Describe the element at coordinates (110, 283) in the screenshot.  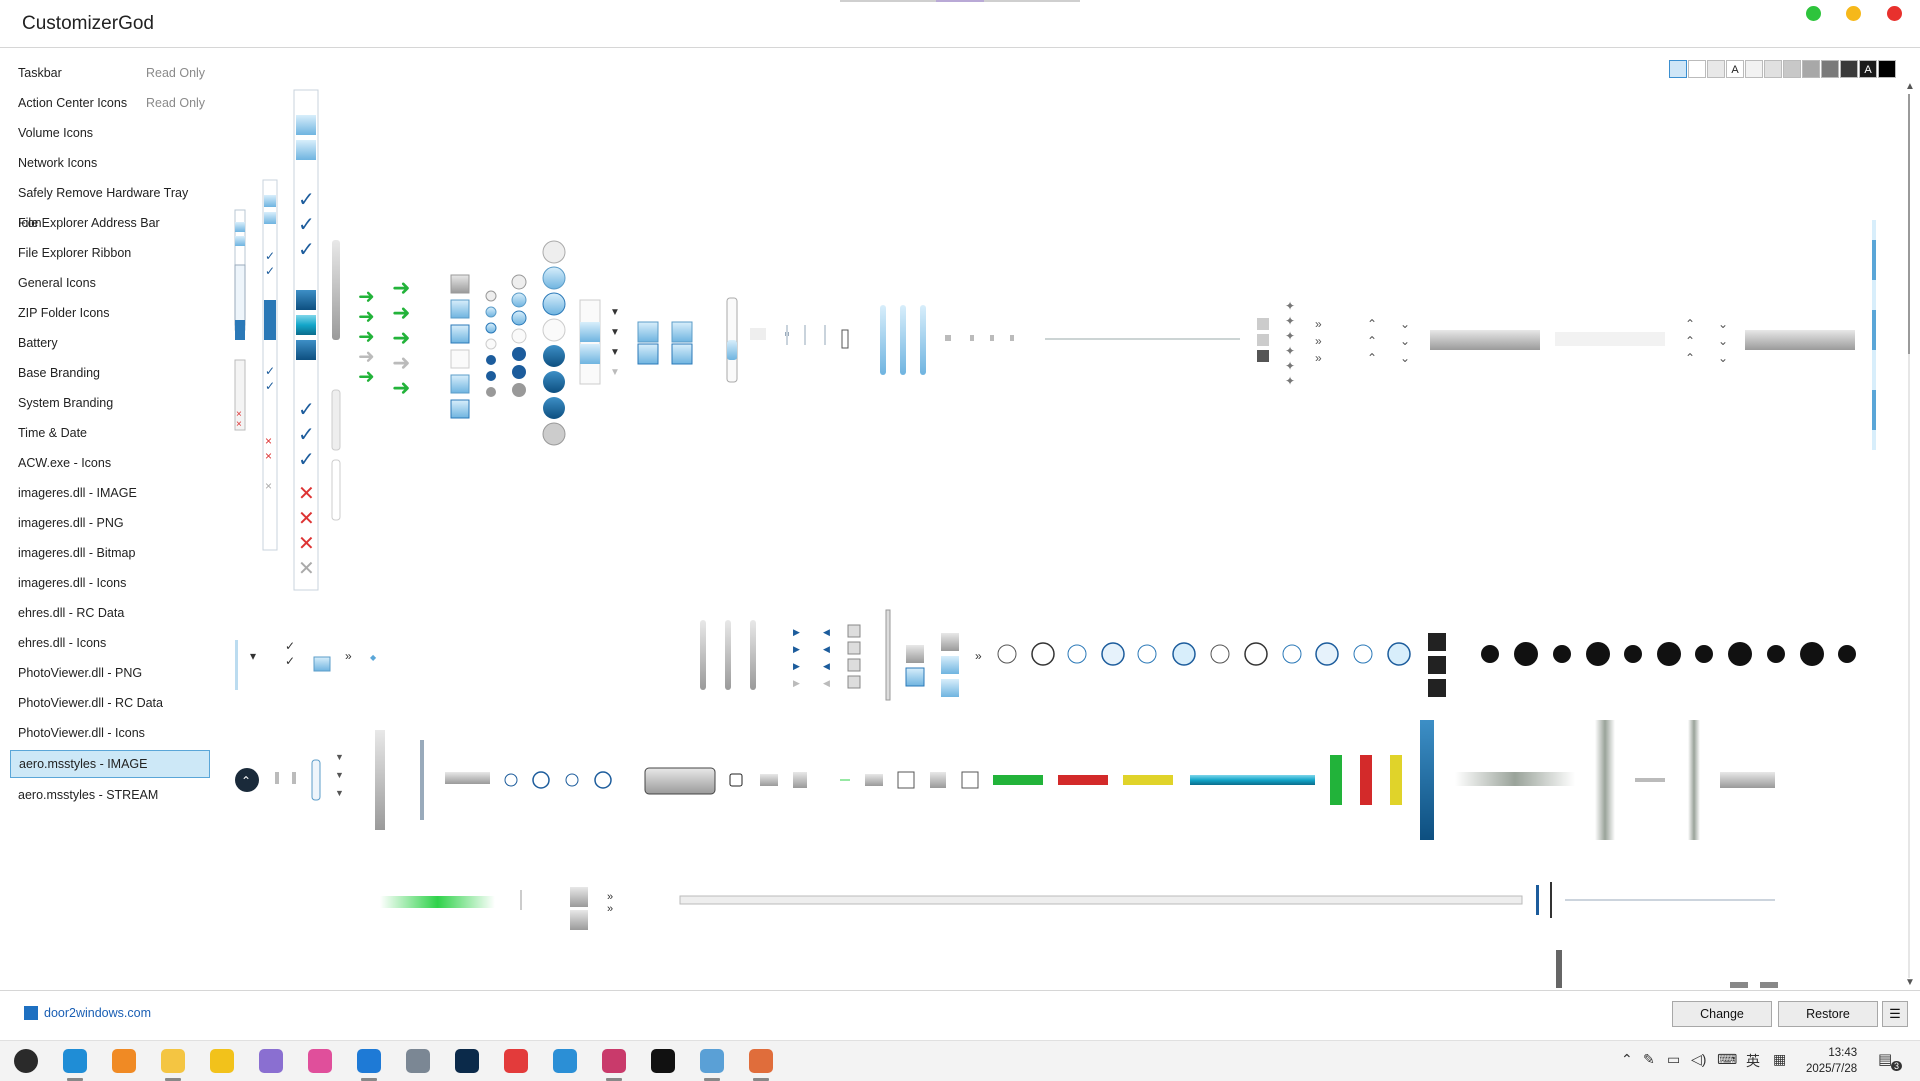
I see `sidebar-item: General Icons` at that location.